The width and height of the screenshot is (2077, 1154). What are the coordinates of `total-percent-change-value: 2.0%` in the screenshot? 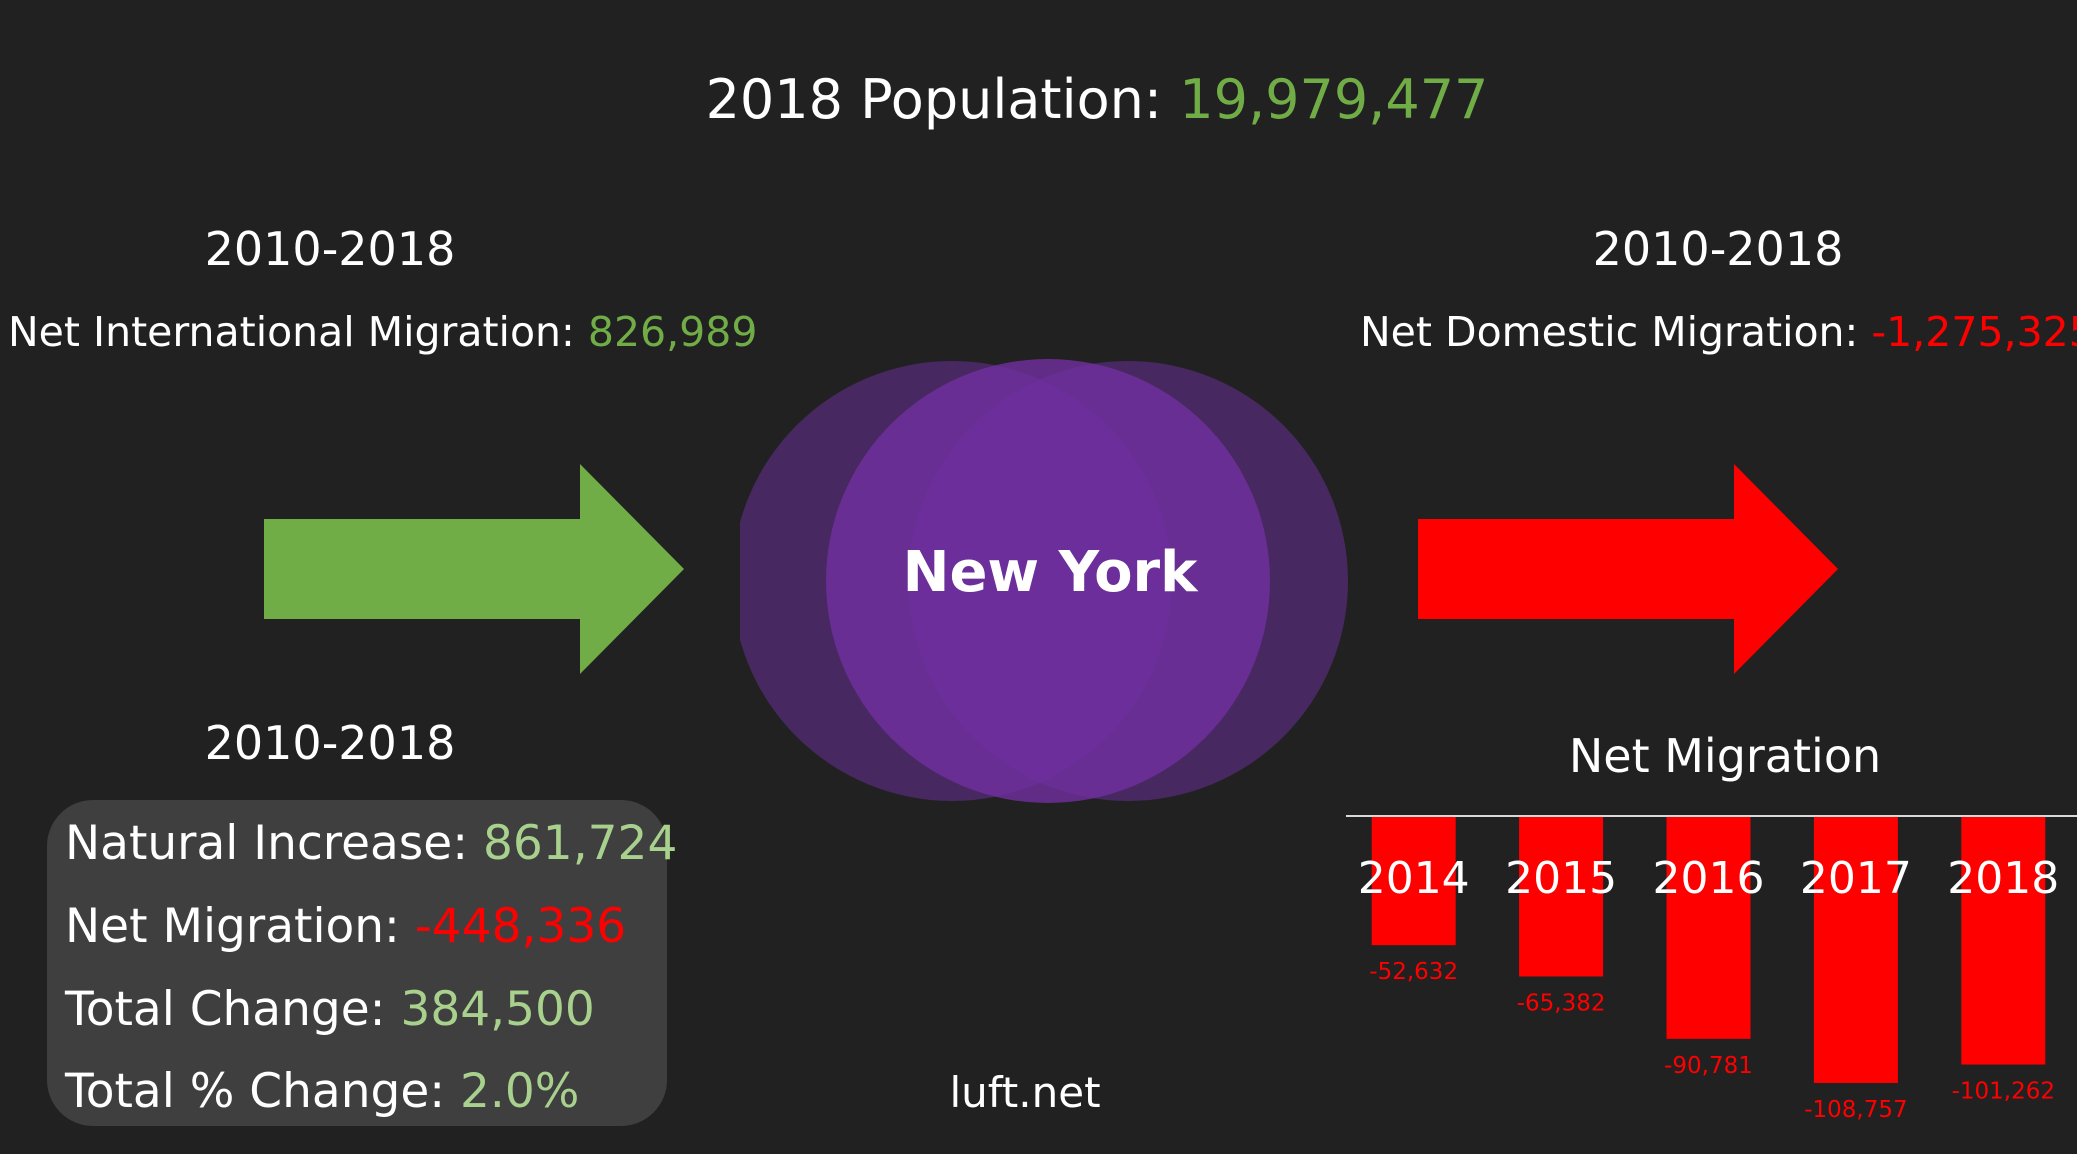 It's located at (520, 1091).